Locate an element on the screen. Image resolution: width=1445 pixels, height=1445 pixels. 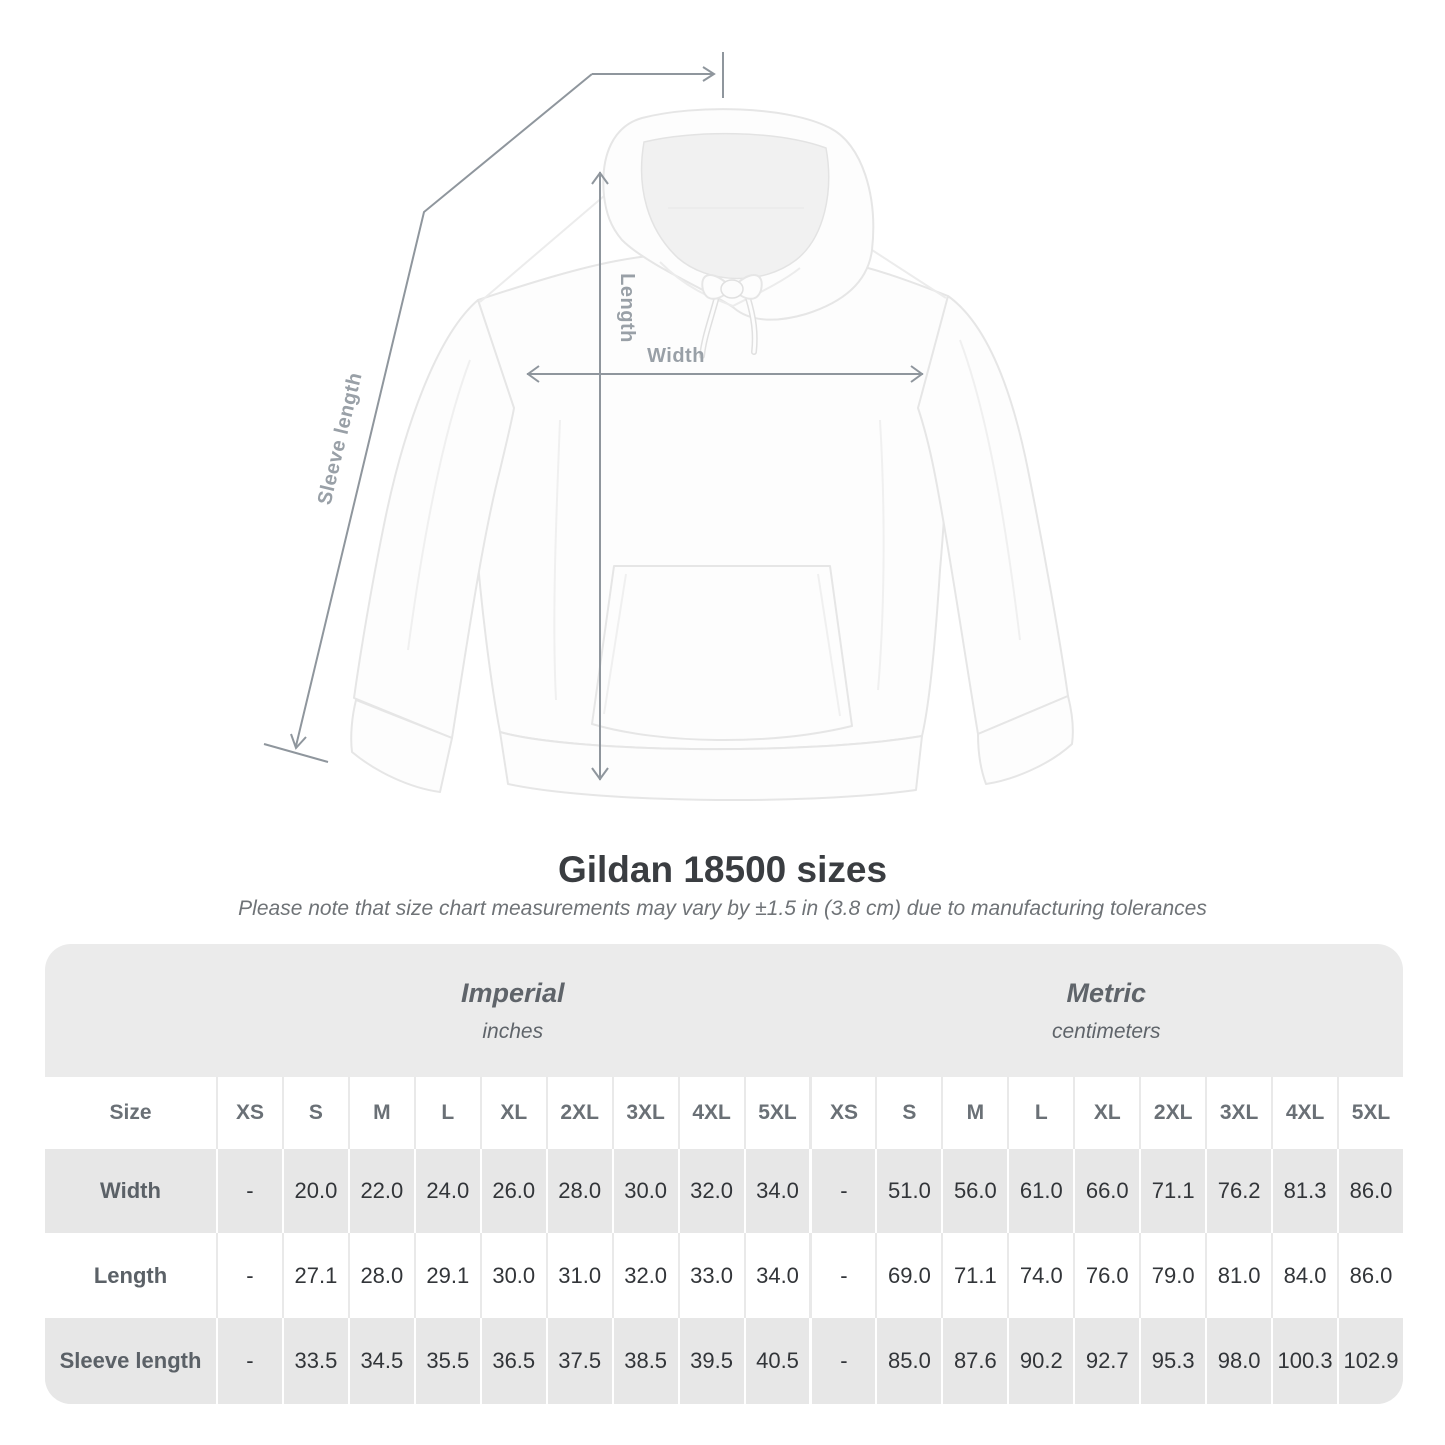
metric-value: 100.3 is located at coordinates (1304, 1361).